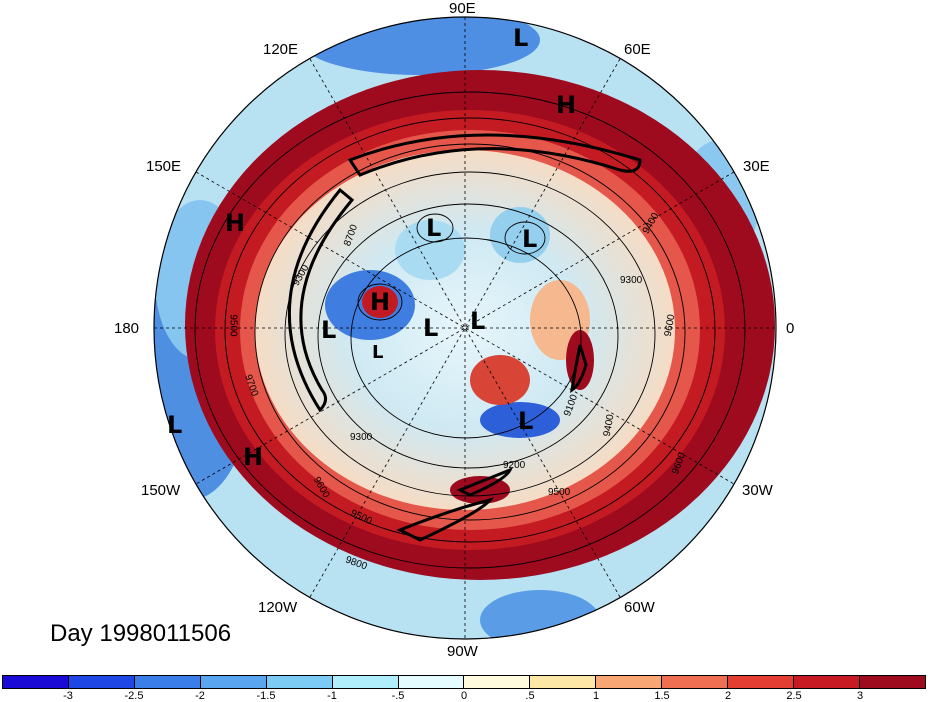 The width and height of the screenshot is (928, 702). Describe the element at coordinates (141, 633) in the screenshot. I see `date-title: Day 1998011506` at that location.